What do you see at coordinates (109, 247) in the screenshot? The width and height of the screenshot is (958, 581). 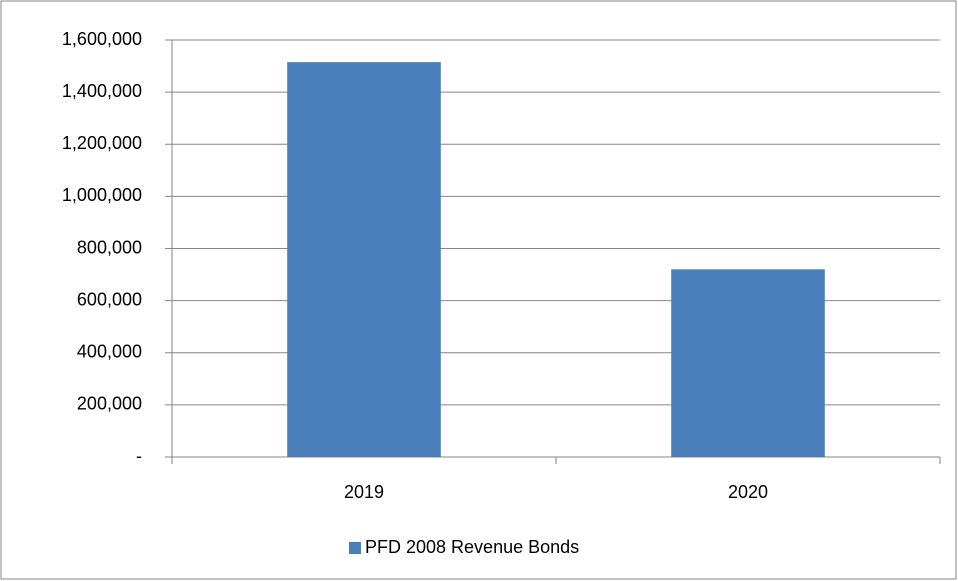 I see `y-tick-label: 800,000` at bounding box center [109, 247].